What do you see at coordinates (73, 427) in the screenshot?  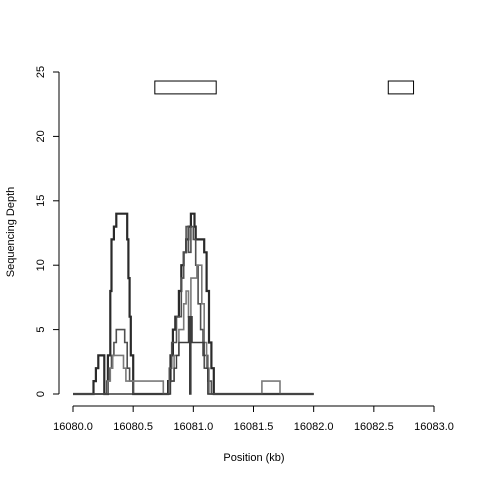 I see `x-tick-label: 16080.0` at bounding box center [73, 427].